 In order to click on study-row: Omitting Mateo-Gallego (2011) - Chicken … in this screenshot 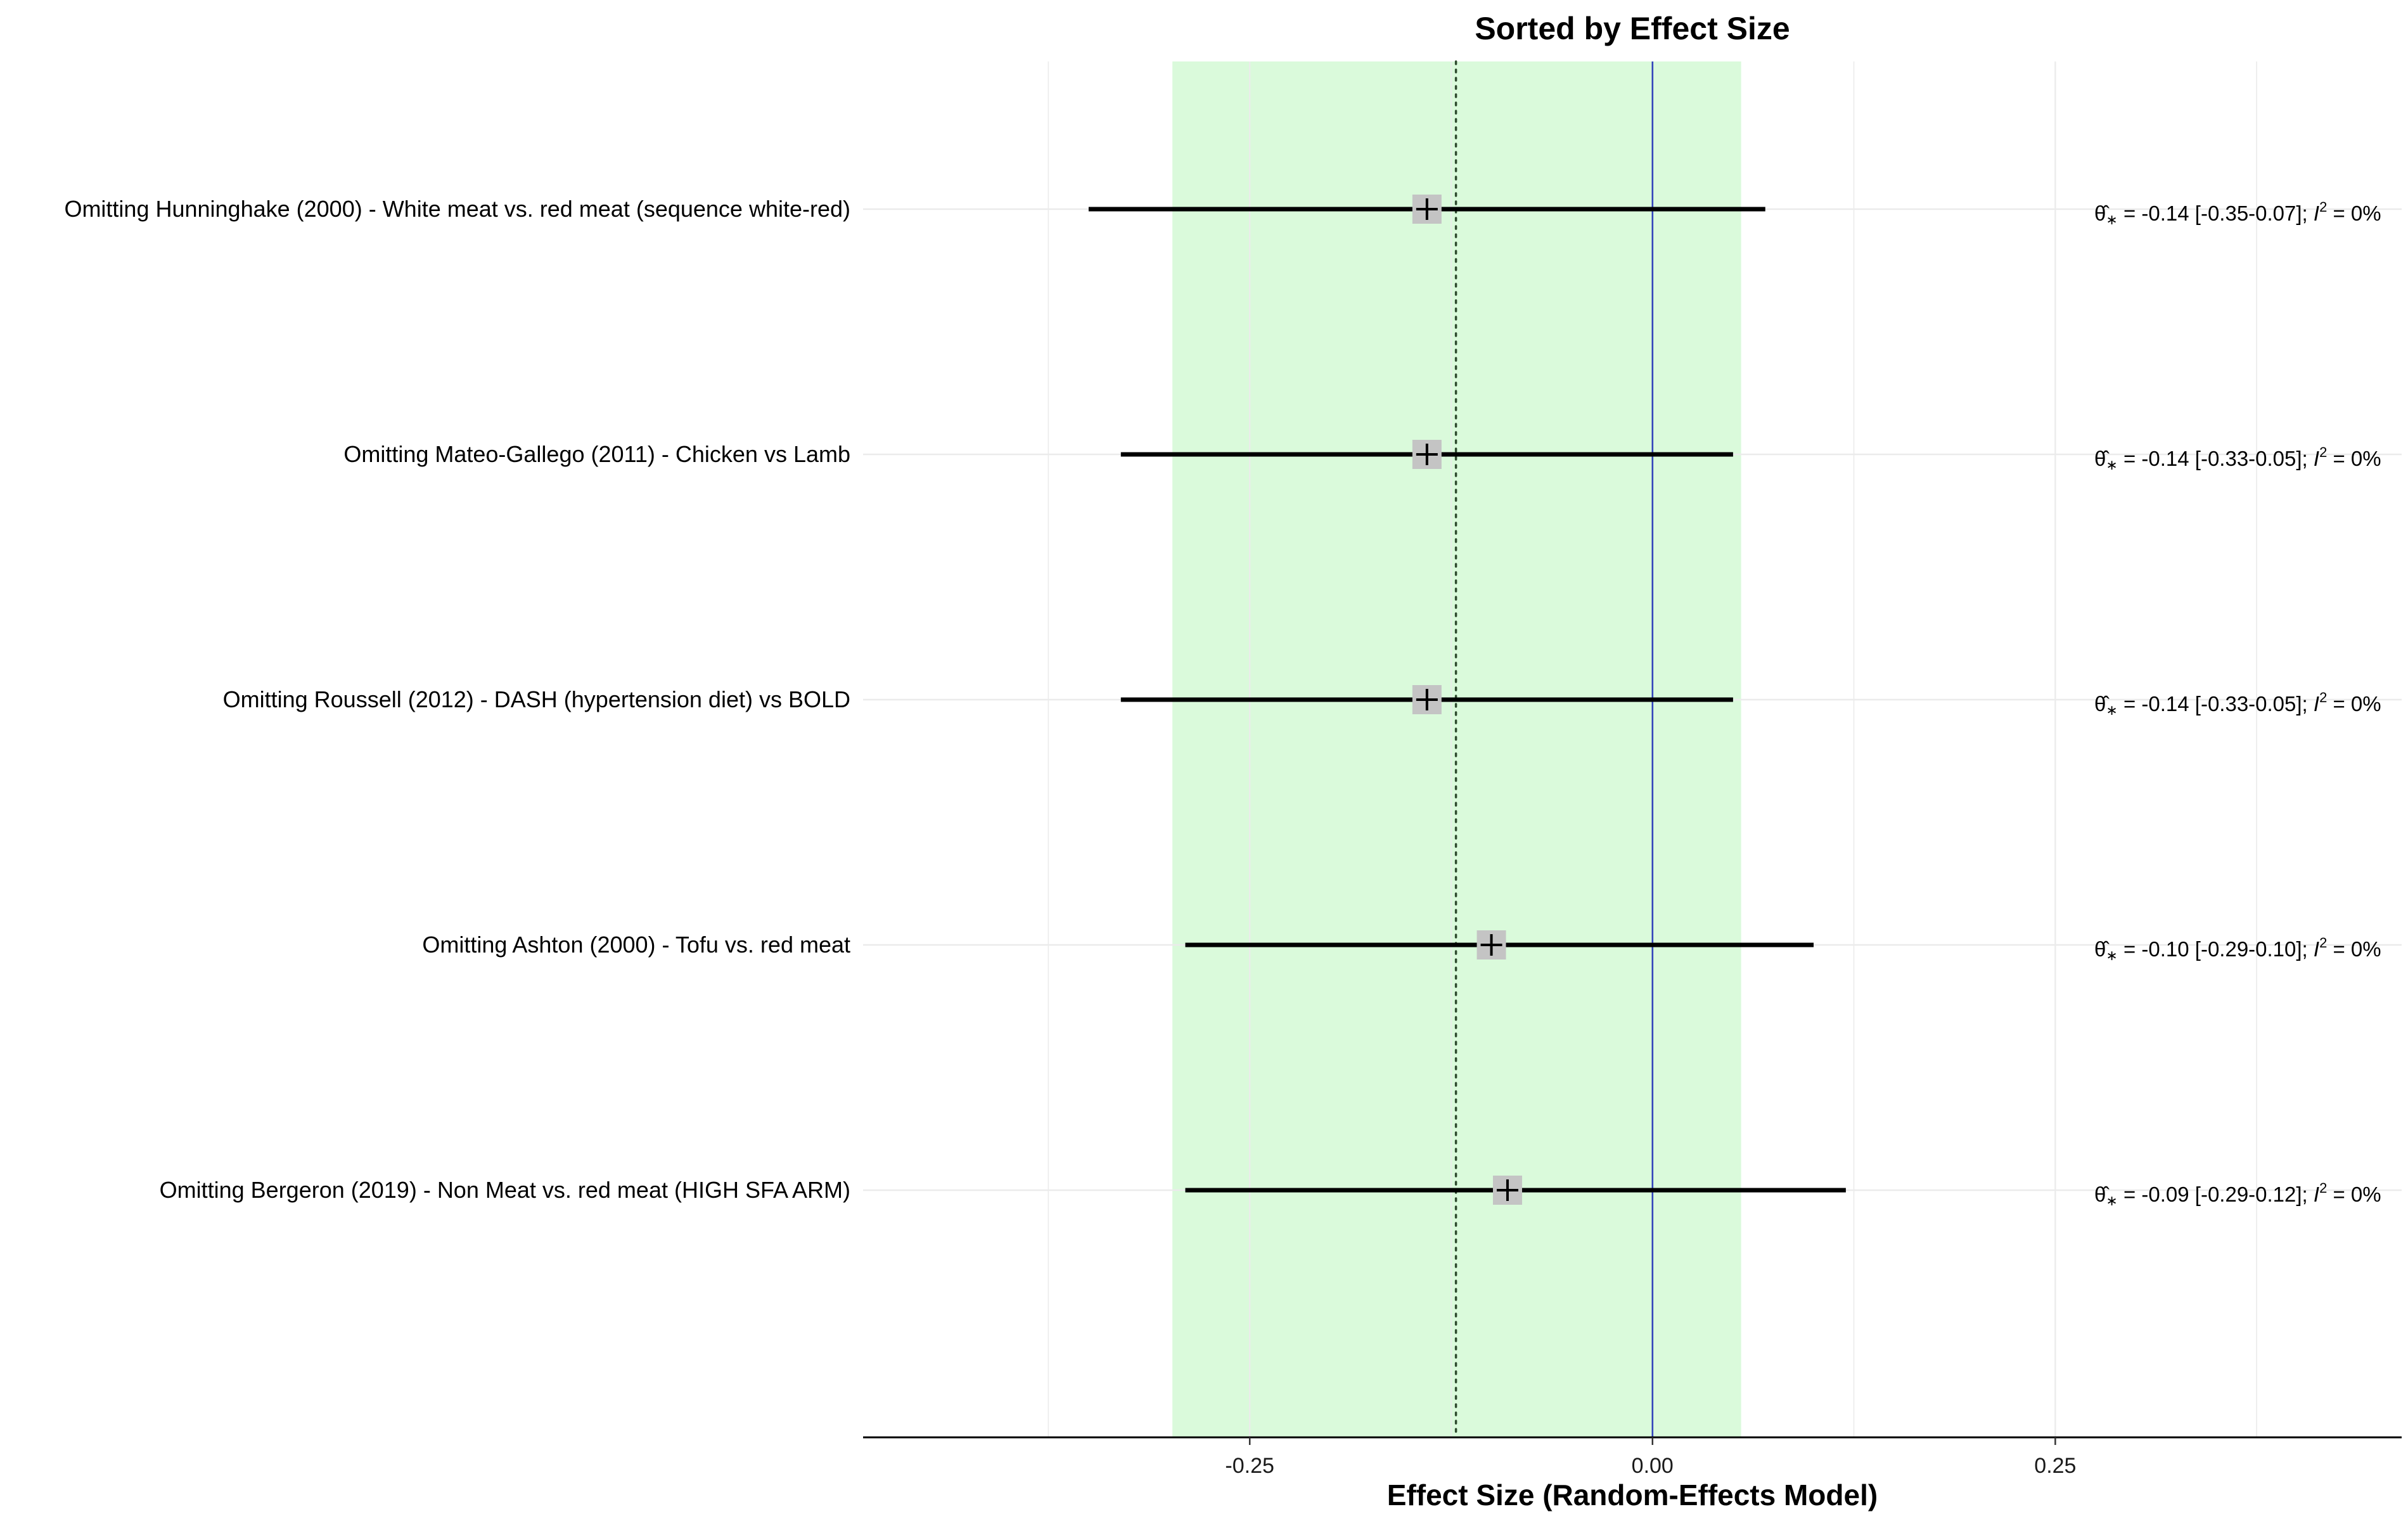, I will do `click(1362, 457)`.